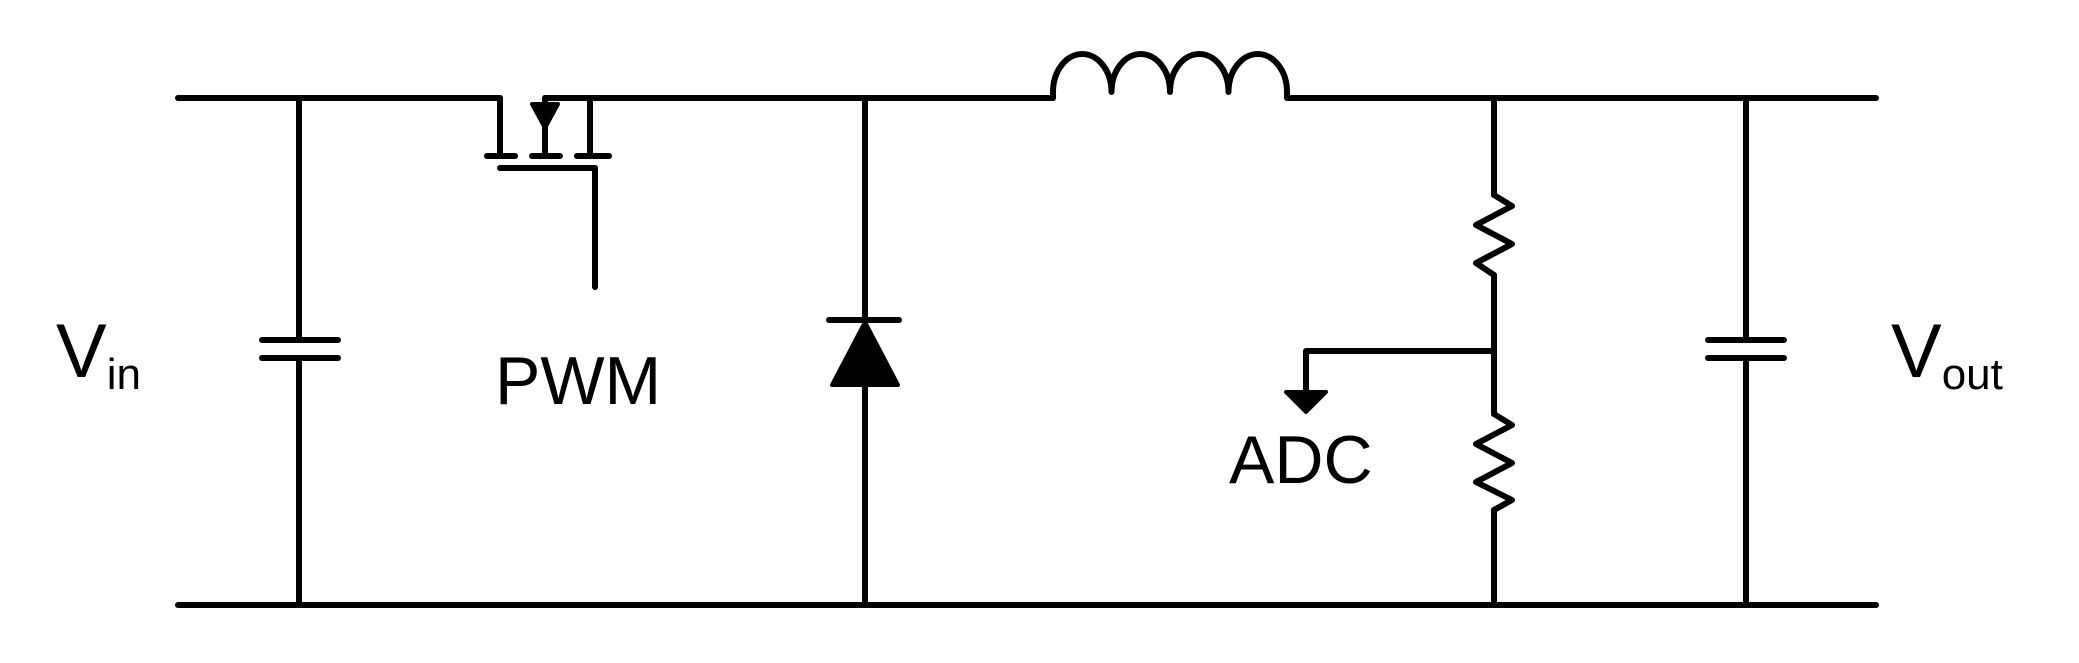 This screenshot has height=663, width=2079. I want to click on diode, so click(864, 351).